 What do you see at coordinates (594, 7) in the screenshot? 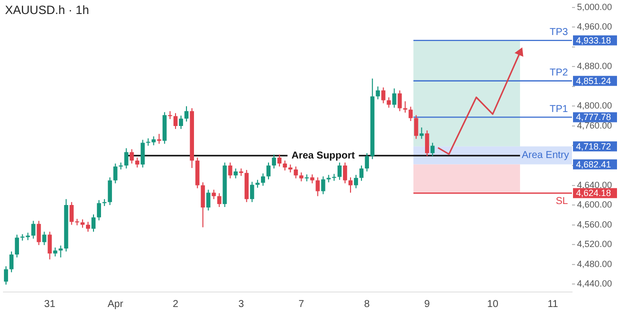
I see `y-tick-label: 5,000.00` at bounding box center [594, 7].